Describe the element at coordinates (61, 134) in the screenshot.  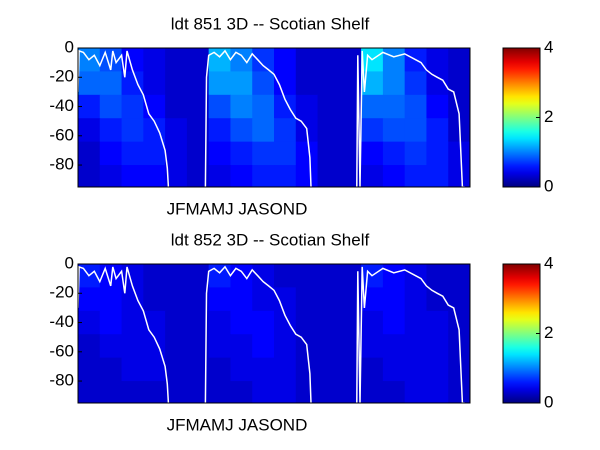
I see `y-tick-label: -60` at that location.